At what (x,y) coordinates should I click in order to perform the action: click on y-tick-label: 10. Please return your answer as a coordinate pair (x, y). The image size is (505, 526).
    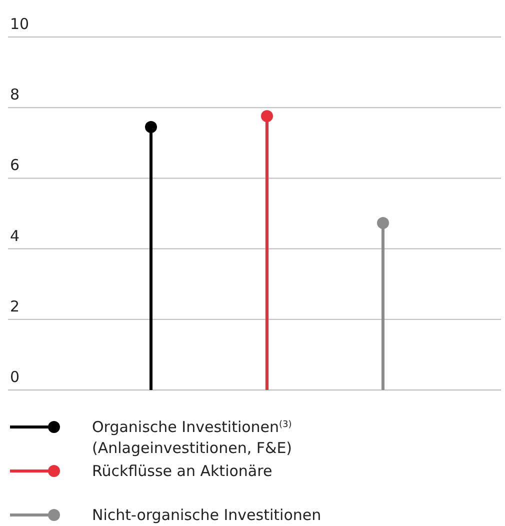
    Looking at the image, I should click on (20, 24).